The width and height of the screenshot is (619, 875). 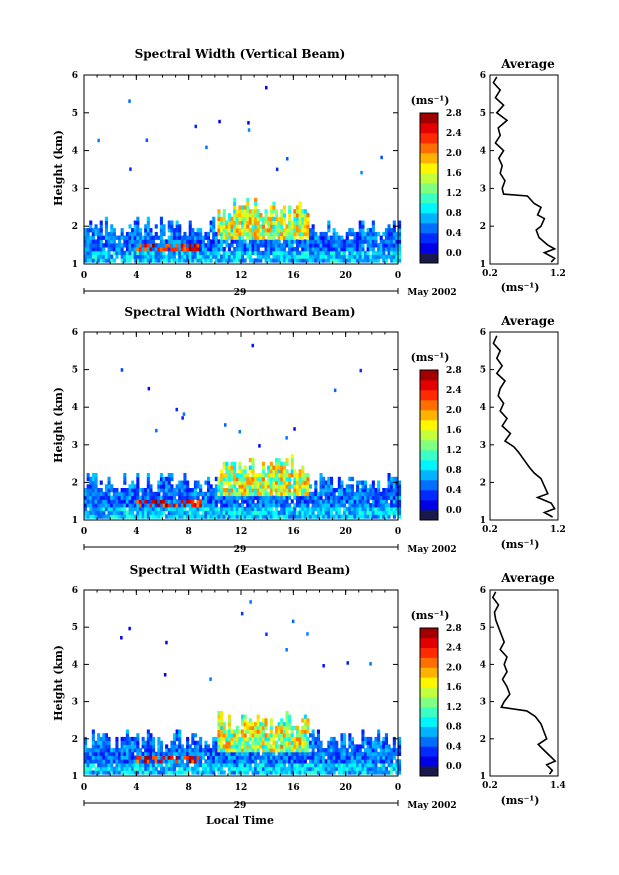 I want to click on x-tick-label: 8, so click(x=189, y=788).